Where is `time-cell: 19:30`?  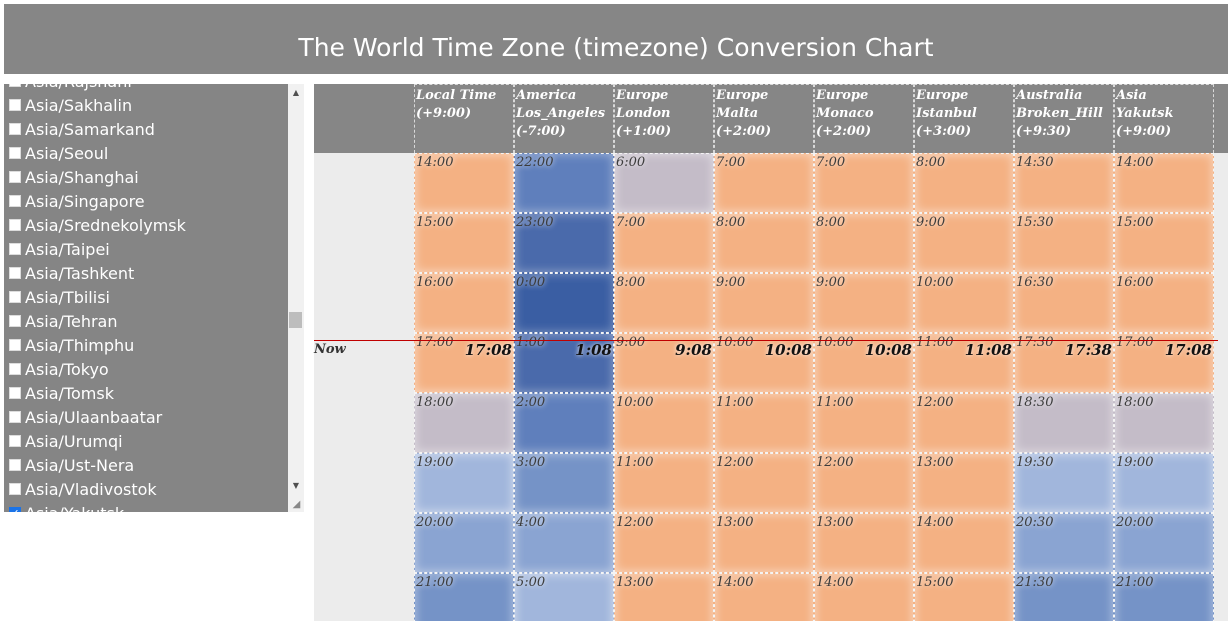 time-cell: 19:30 is located at coordinates (1064, 483).